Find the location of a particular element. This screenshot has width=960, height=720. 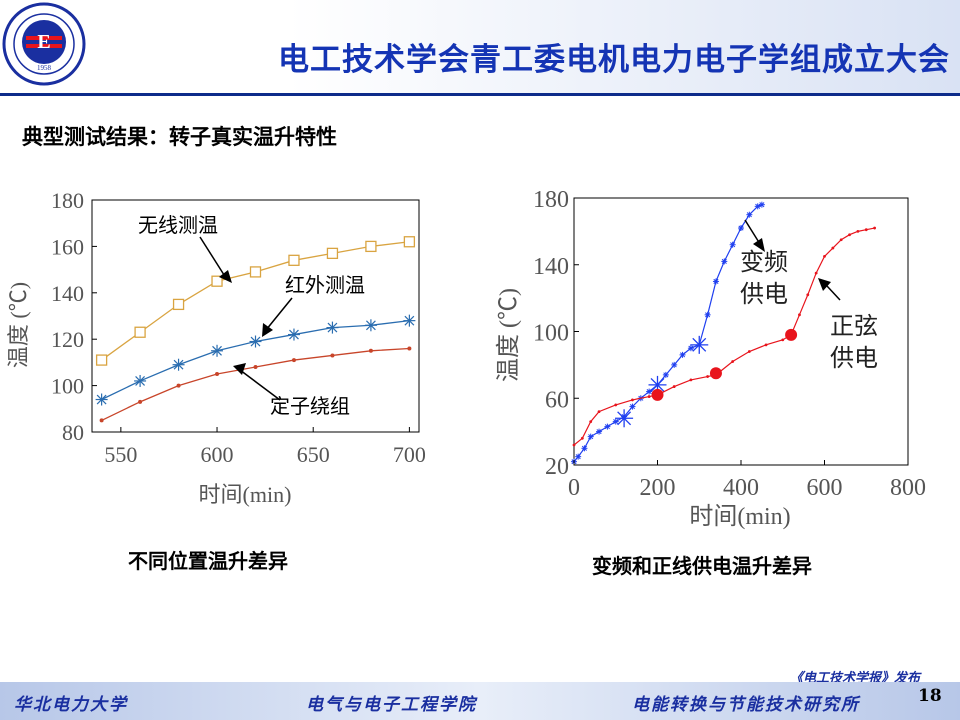

caption-left: 不同位置温升差异 is located at coordinates (208, 561).